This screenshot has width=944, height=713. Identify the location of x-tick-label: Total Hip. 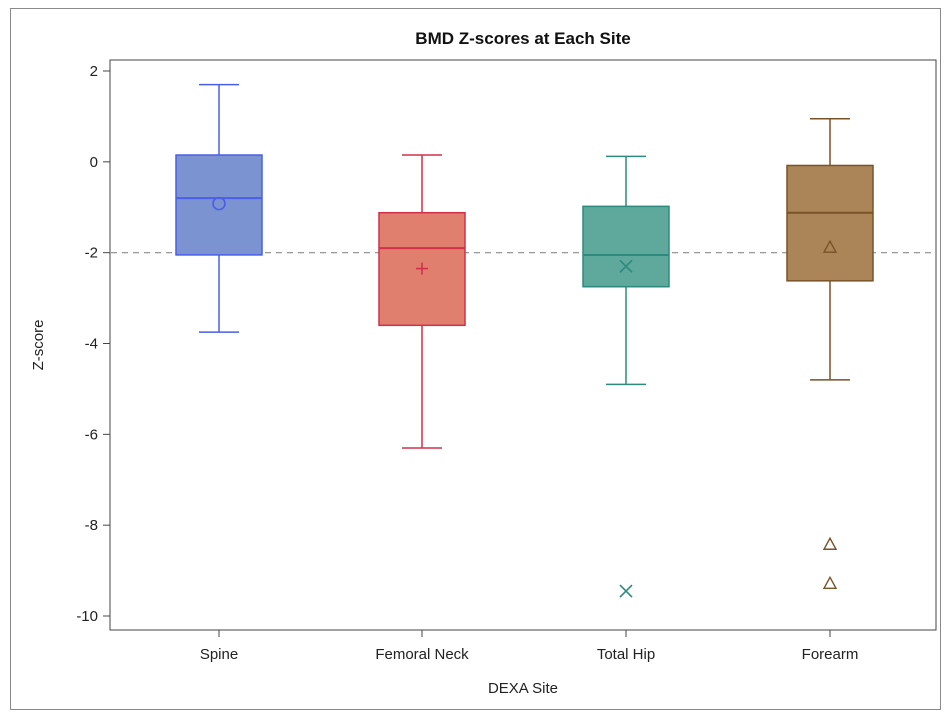
(626, 654).